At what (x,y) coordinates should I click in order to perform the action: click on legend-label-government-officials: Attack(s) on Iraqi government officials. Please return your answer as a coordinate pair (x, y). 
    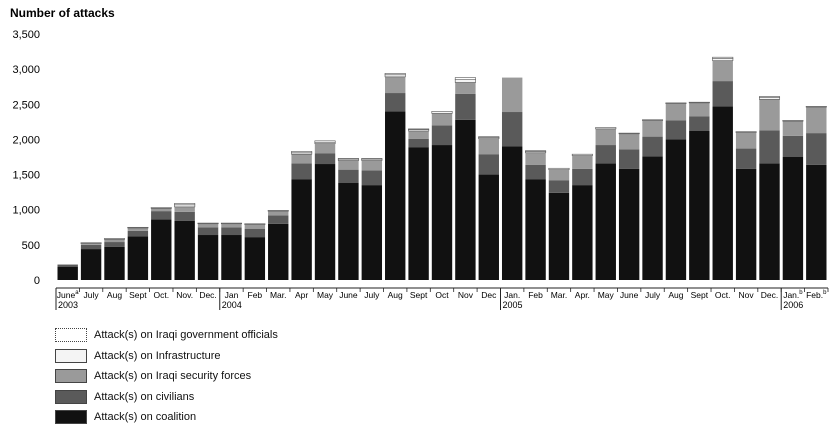
    Looking at the image, I should click on (186, 335).